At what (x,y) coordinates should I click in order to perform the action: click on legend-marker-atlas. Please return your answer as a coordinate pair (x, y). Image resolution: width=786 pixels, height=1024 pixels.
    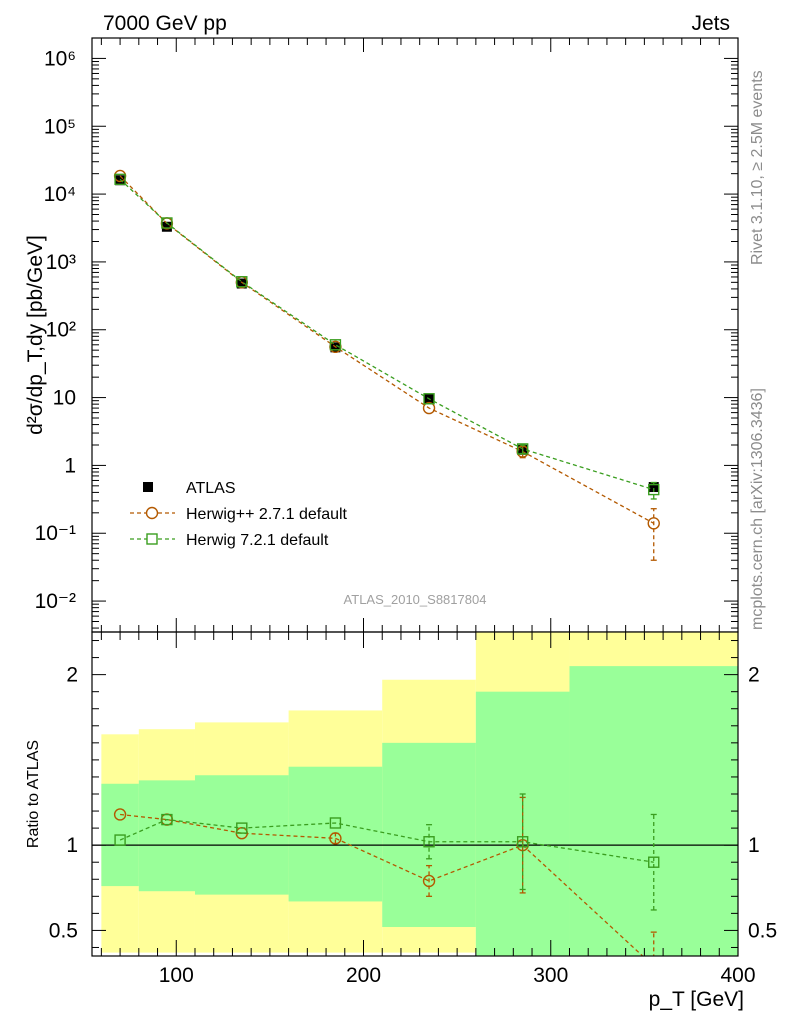
    Looking at the image, I should click on (148, 487).